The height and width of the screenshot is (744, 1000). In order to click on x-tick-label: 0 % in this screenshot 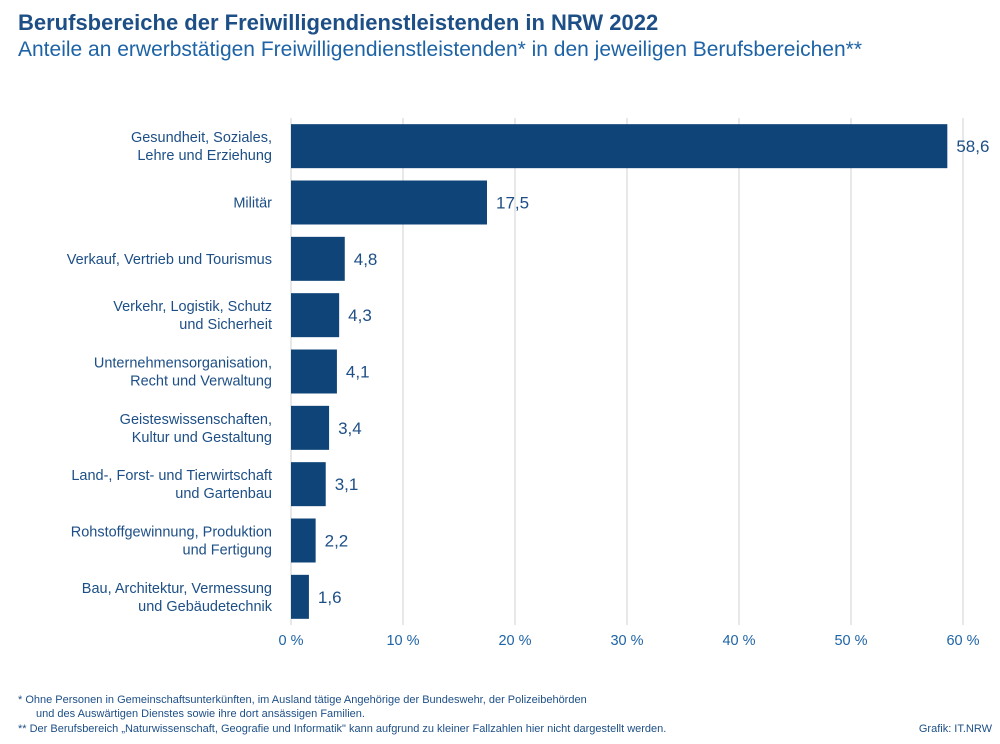, I will do `click(291, 641)`.